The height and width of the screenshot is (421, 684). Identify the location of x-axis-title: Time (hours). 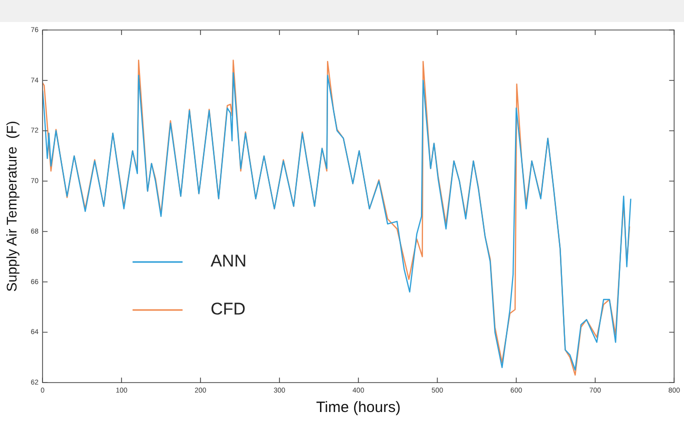
(358, 407).